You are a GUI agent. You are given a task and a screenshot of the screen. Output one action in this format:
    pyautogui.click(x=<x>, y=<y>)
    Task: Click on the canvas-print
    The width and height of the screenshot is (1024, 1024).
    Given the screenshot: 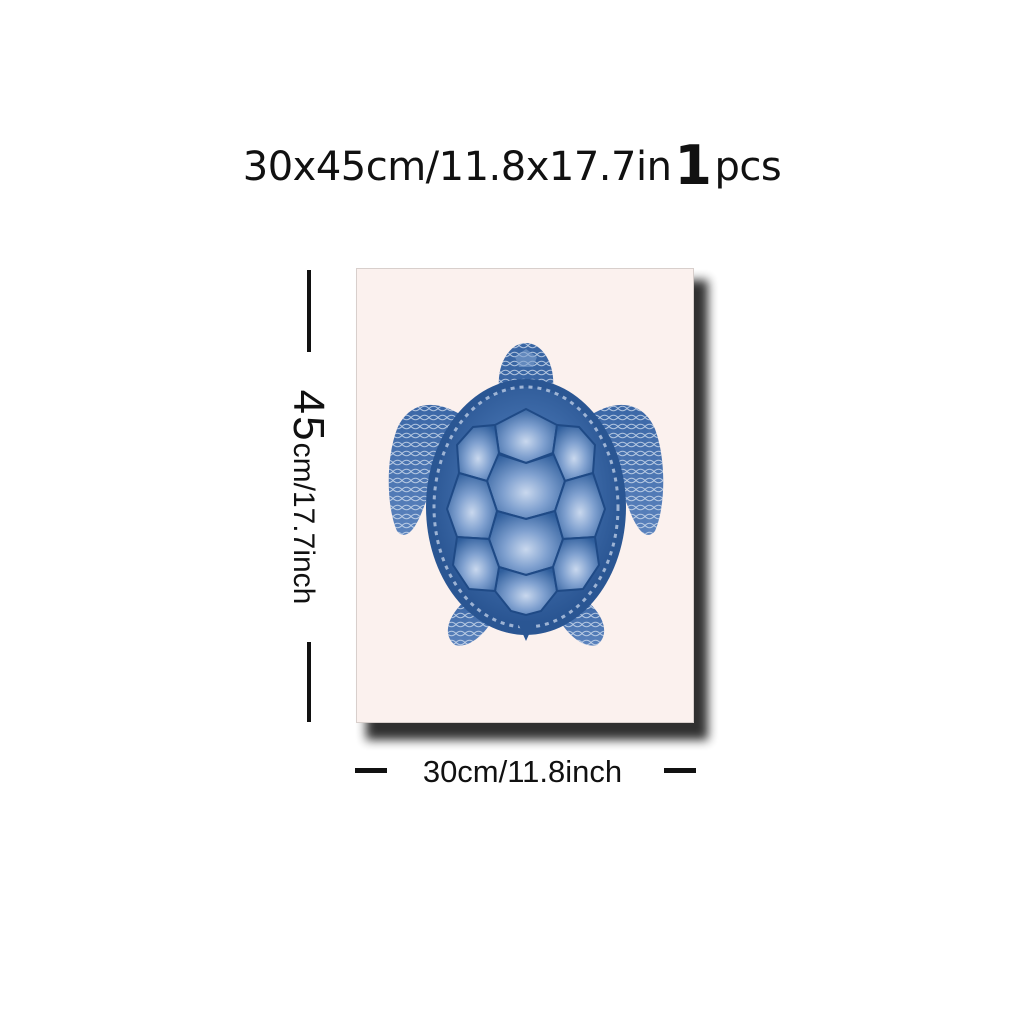 What is the action you would take?
    pyautogui.click(x=525, y=495)
    